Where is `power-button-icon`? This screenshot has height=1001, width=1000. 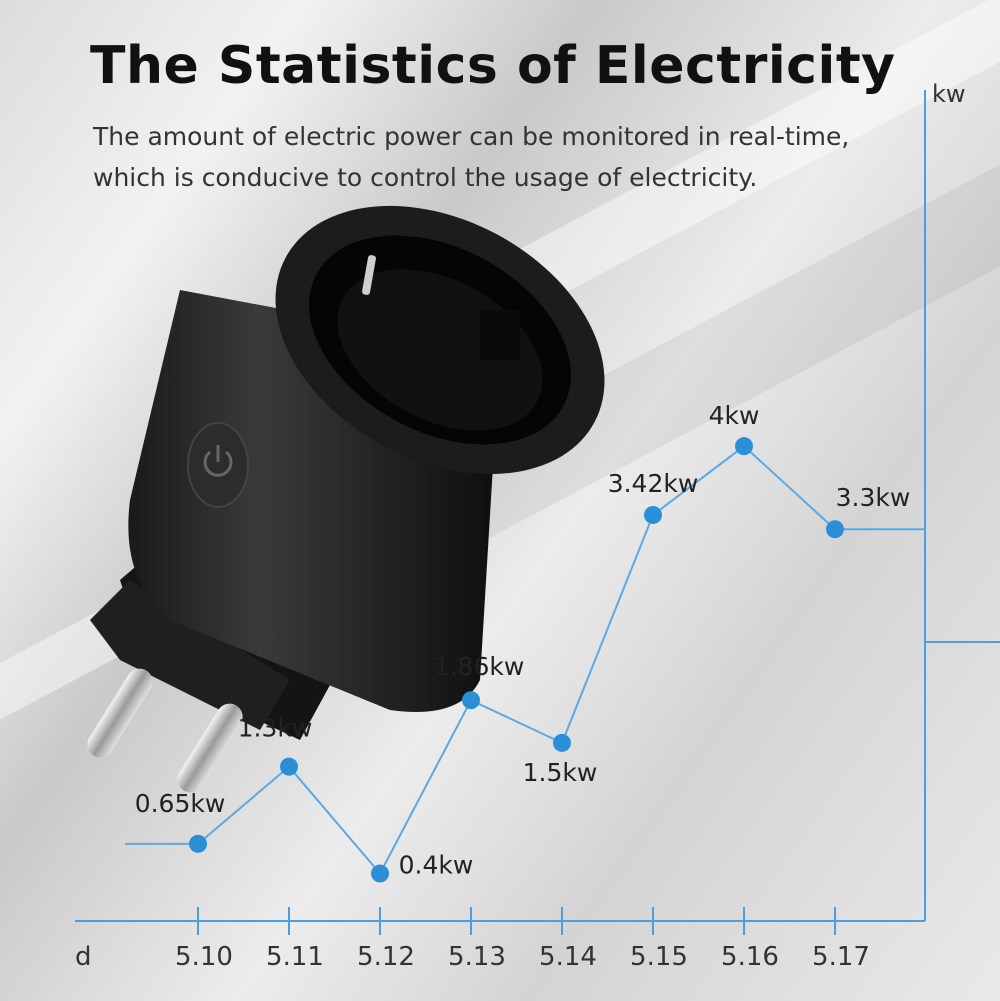 power-button-icon is located at coordinates (218, 465).